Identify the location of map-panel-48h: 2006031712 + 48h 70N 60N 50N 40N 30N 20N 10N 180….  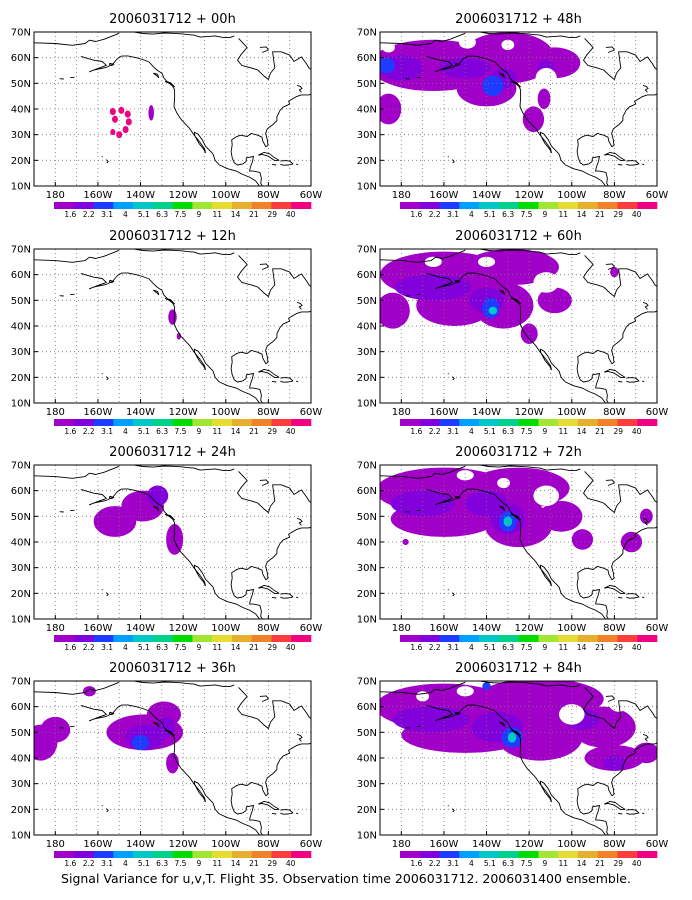
(513, 115).